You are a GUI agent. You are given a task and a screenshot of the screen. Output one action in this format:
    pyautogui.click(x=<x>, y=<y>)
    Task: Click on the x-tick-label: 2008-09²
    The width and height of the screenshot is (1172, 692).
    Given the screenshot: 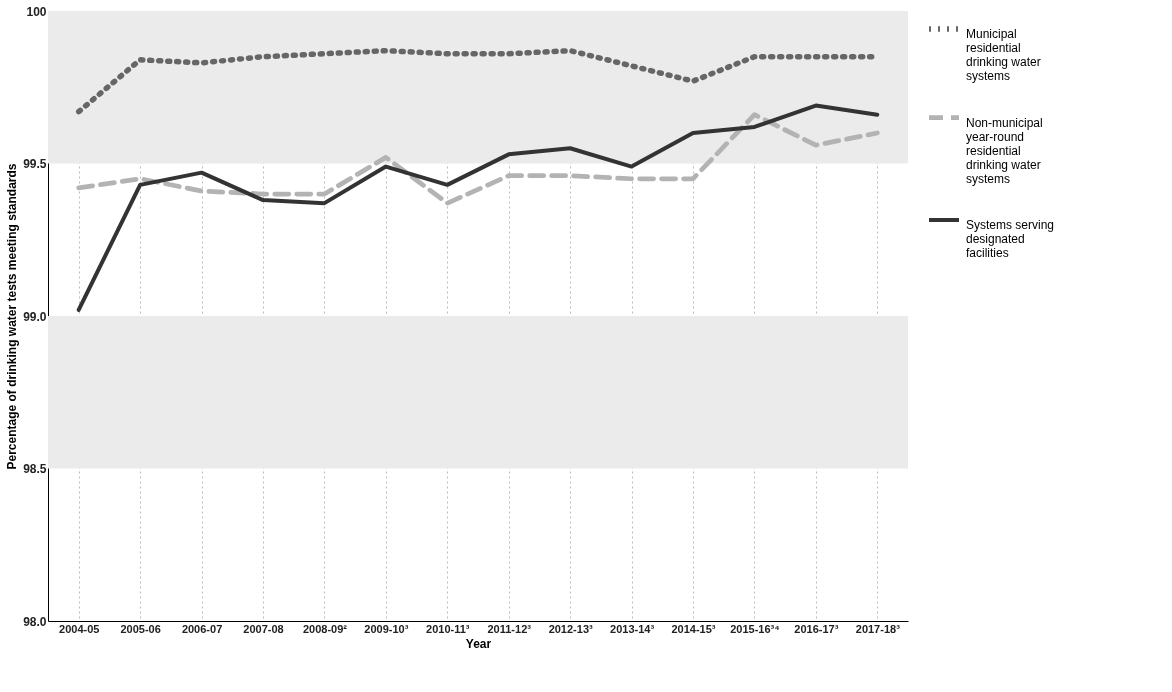 What is the action you would take?
    pyautogui.click(x=325, y=628)
    